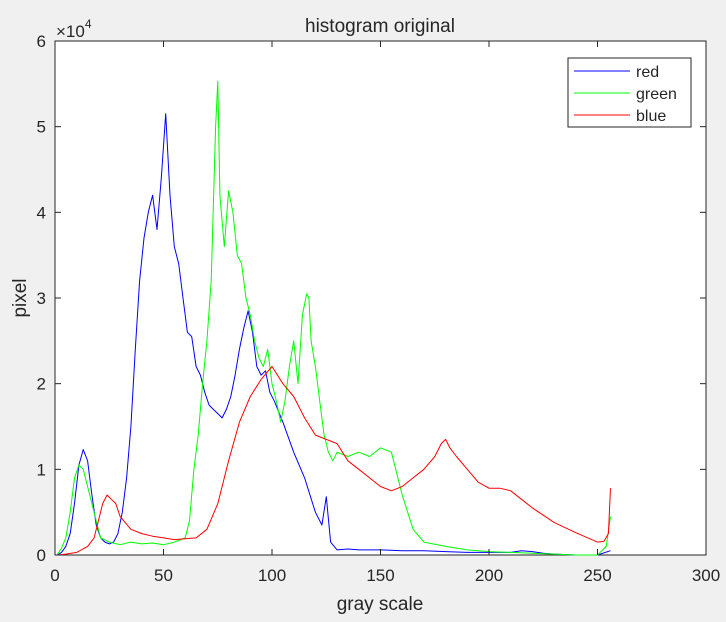  Describe the element at coordinates (41, 555) in the screenshot. I see `y-tick-label: 0` at that location.